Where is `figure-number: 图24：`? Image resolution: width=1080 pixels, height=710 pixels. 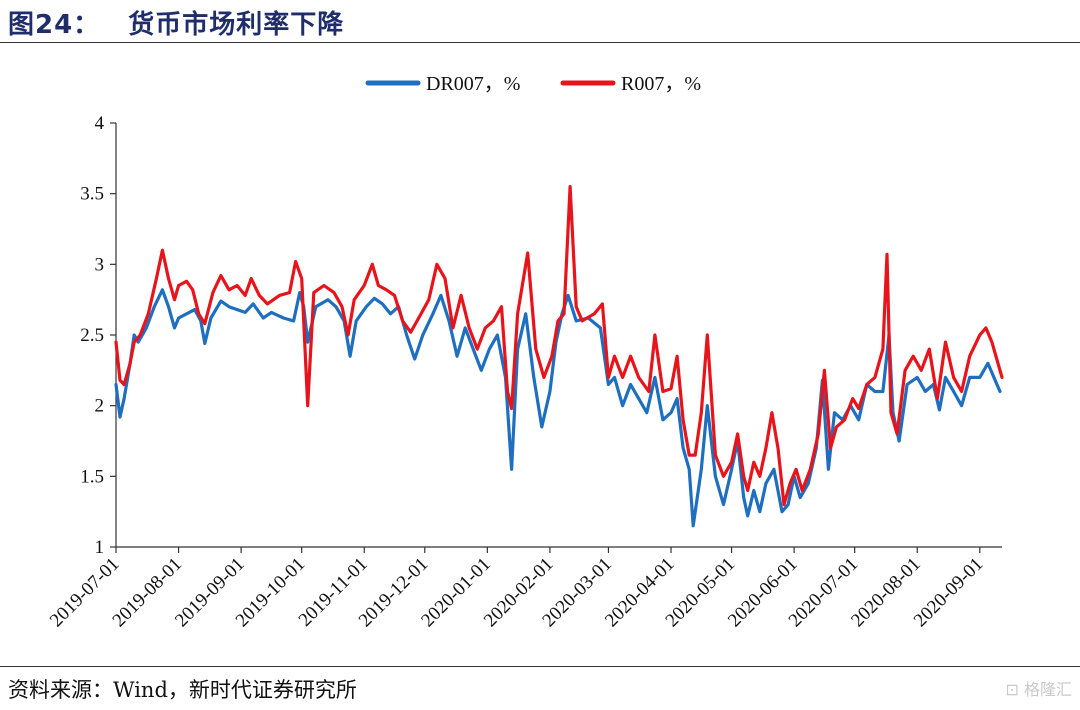 figure-number: 图24： is located at coordinates (54, 25).